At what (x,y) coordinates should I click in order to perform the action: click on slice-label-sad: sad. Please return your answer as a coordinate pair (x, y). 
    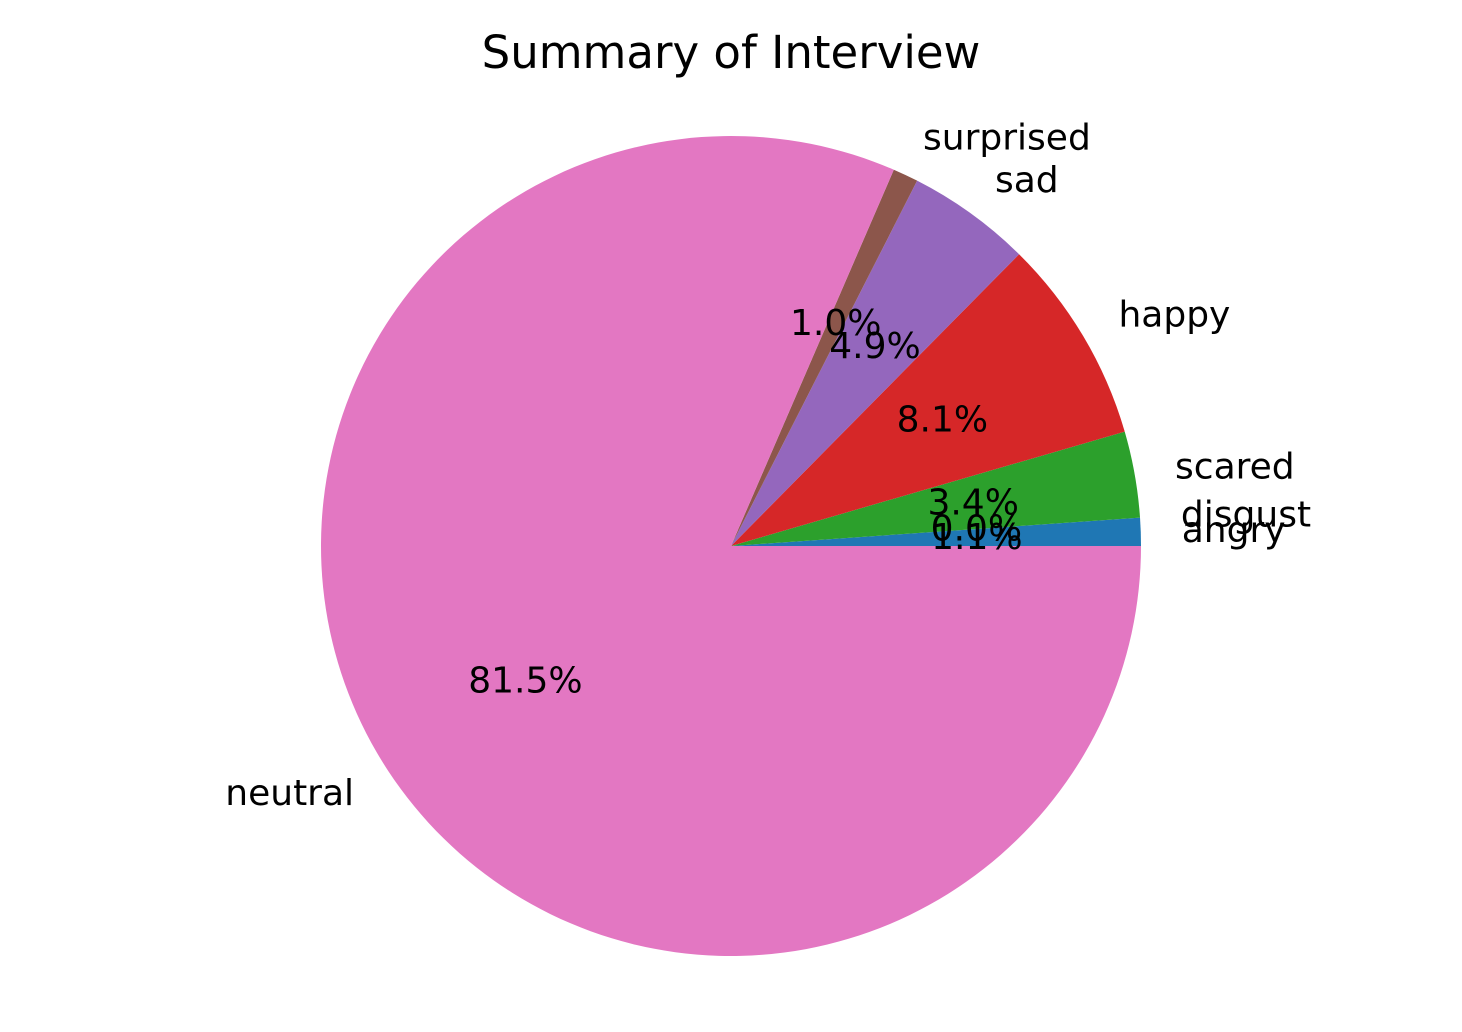
    Looking at the image, I should click on (1027, 180).